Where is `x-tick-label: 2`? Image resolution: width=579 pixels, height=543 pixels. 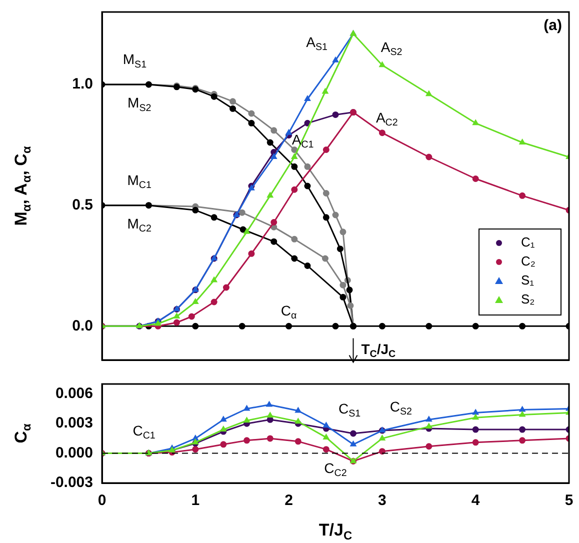 x-tick-label: 2 is located at coordinates (288, 501).